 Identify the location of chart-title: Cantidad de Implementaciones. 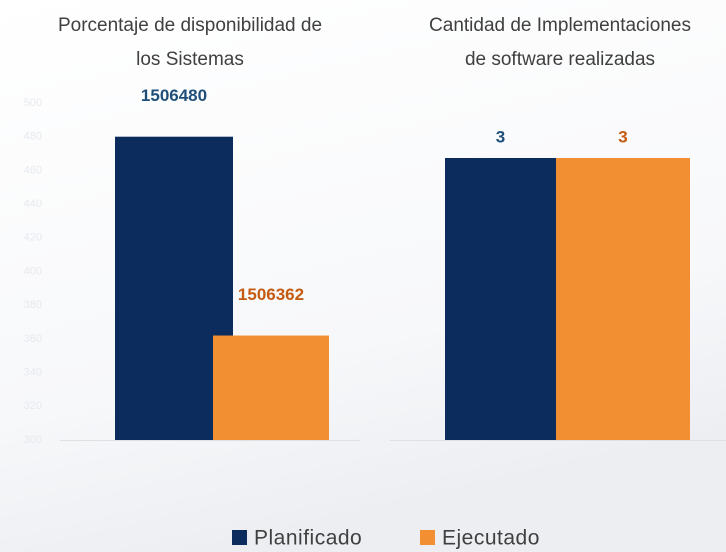
(560, 25).